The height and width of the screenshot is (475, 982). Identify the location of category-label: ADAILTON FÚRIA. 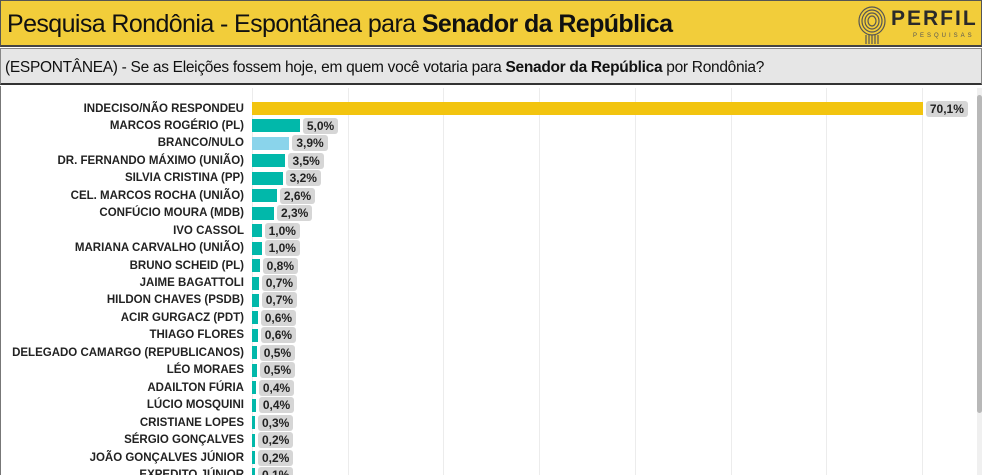
(195, 387).